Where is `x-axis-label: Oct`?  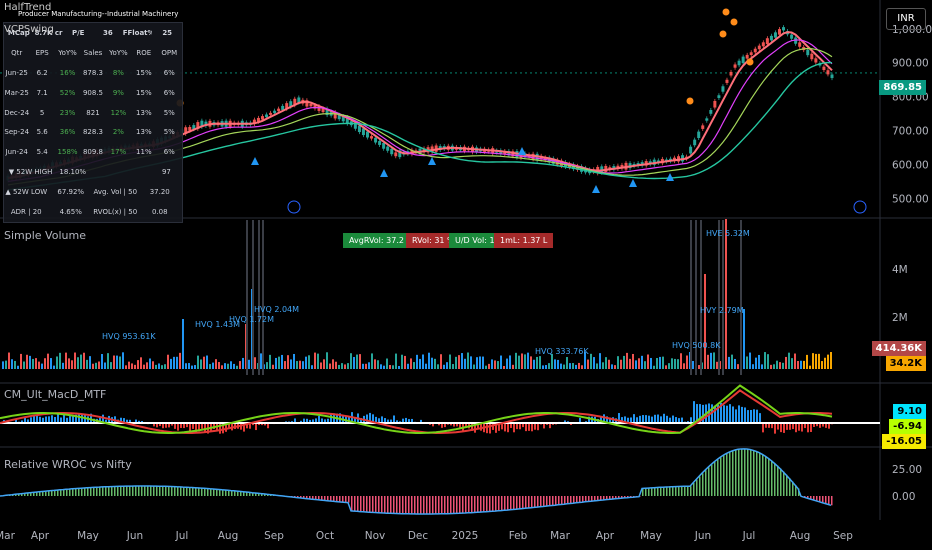 x-axis-label: Oct is located at coordinates (325, 536).